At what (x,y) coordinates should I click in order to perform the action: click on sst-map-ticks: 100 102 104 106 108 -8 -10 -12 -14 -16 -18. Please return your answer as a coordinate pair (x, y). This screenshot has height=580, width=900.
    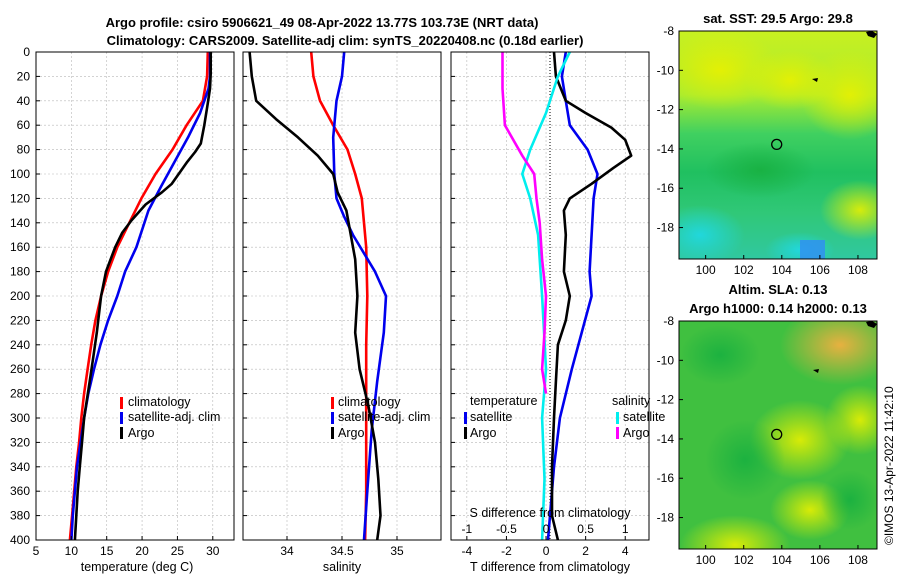
    Looking at the image, I should click on (763, 150).